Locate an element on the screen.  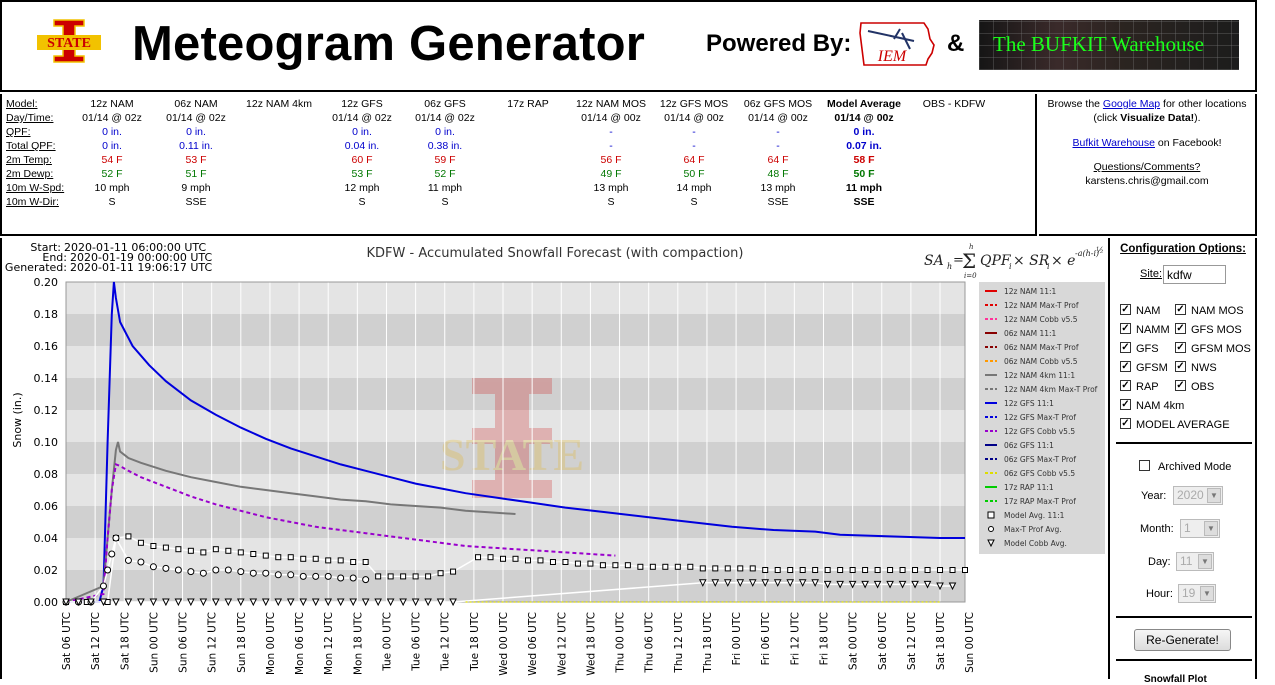
formula-equals: = is located at coordinates (958, 260).